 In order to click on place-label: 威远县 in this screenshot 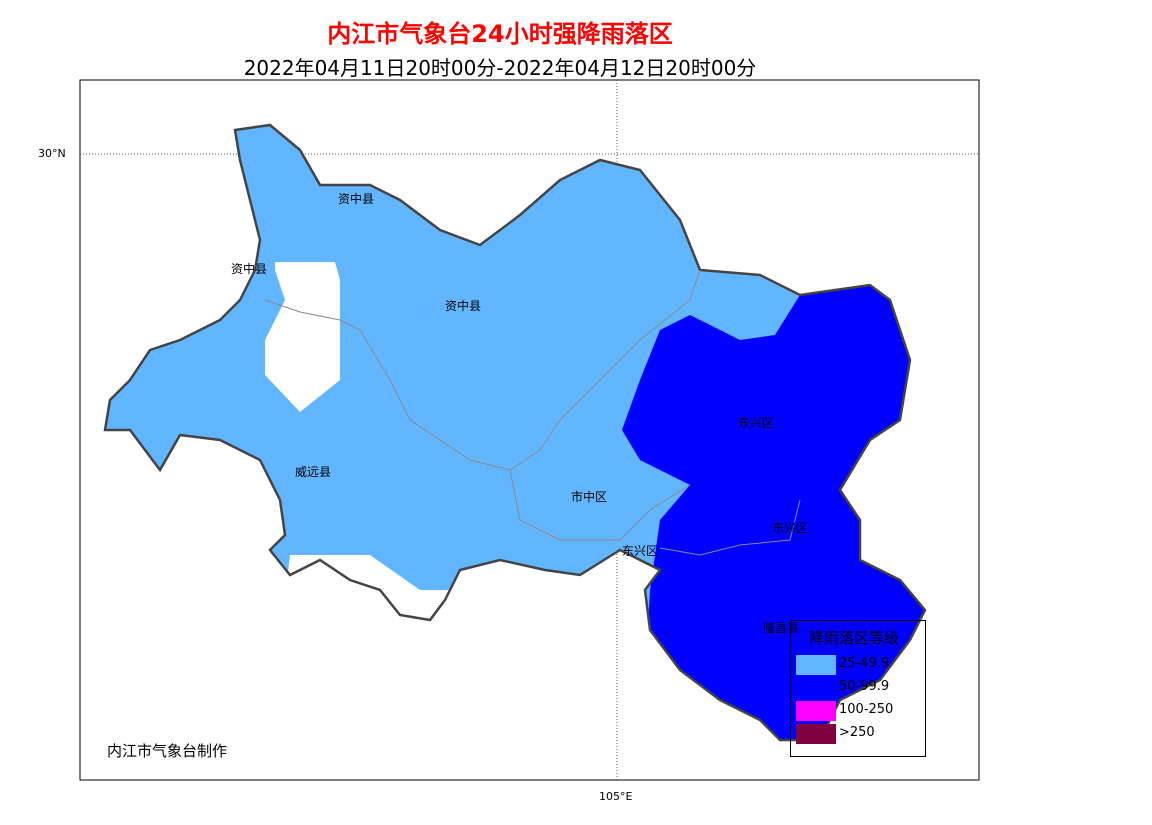, I will do `click(313, 472)`.